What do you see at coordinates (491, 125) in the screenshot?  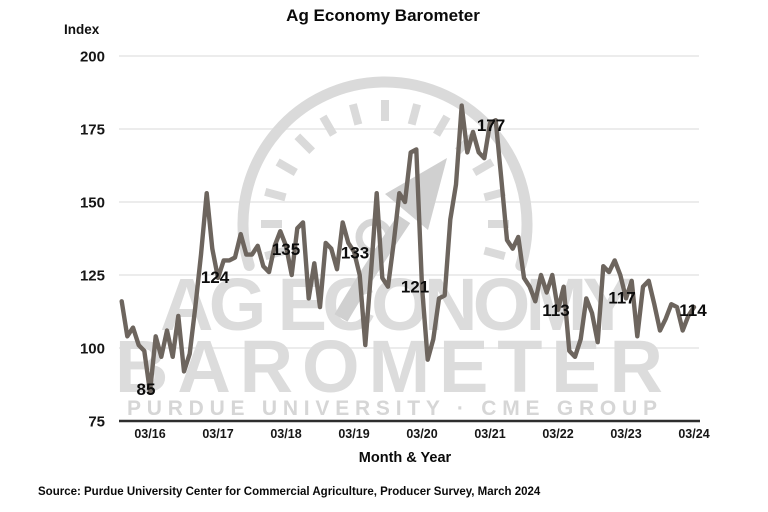 I see `data-point-label: 177` at bounding box center [491, 125].